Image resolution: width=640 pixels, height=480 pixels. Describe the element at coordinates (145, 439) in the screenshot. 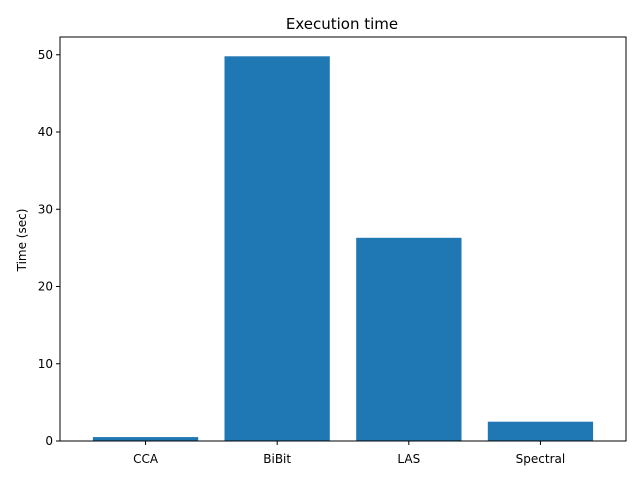

I see `bar-cca` at that location.